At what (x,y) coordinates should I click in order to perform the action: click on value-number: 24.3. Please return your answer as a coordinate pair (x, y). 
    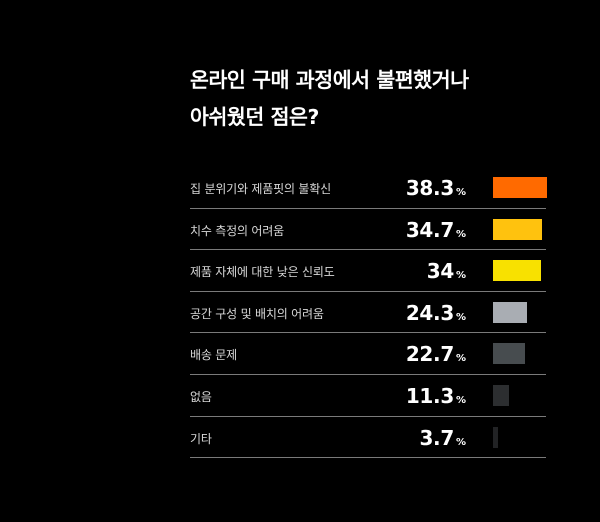
    Looking at the image, I should click on (429, 312).